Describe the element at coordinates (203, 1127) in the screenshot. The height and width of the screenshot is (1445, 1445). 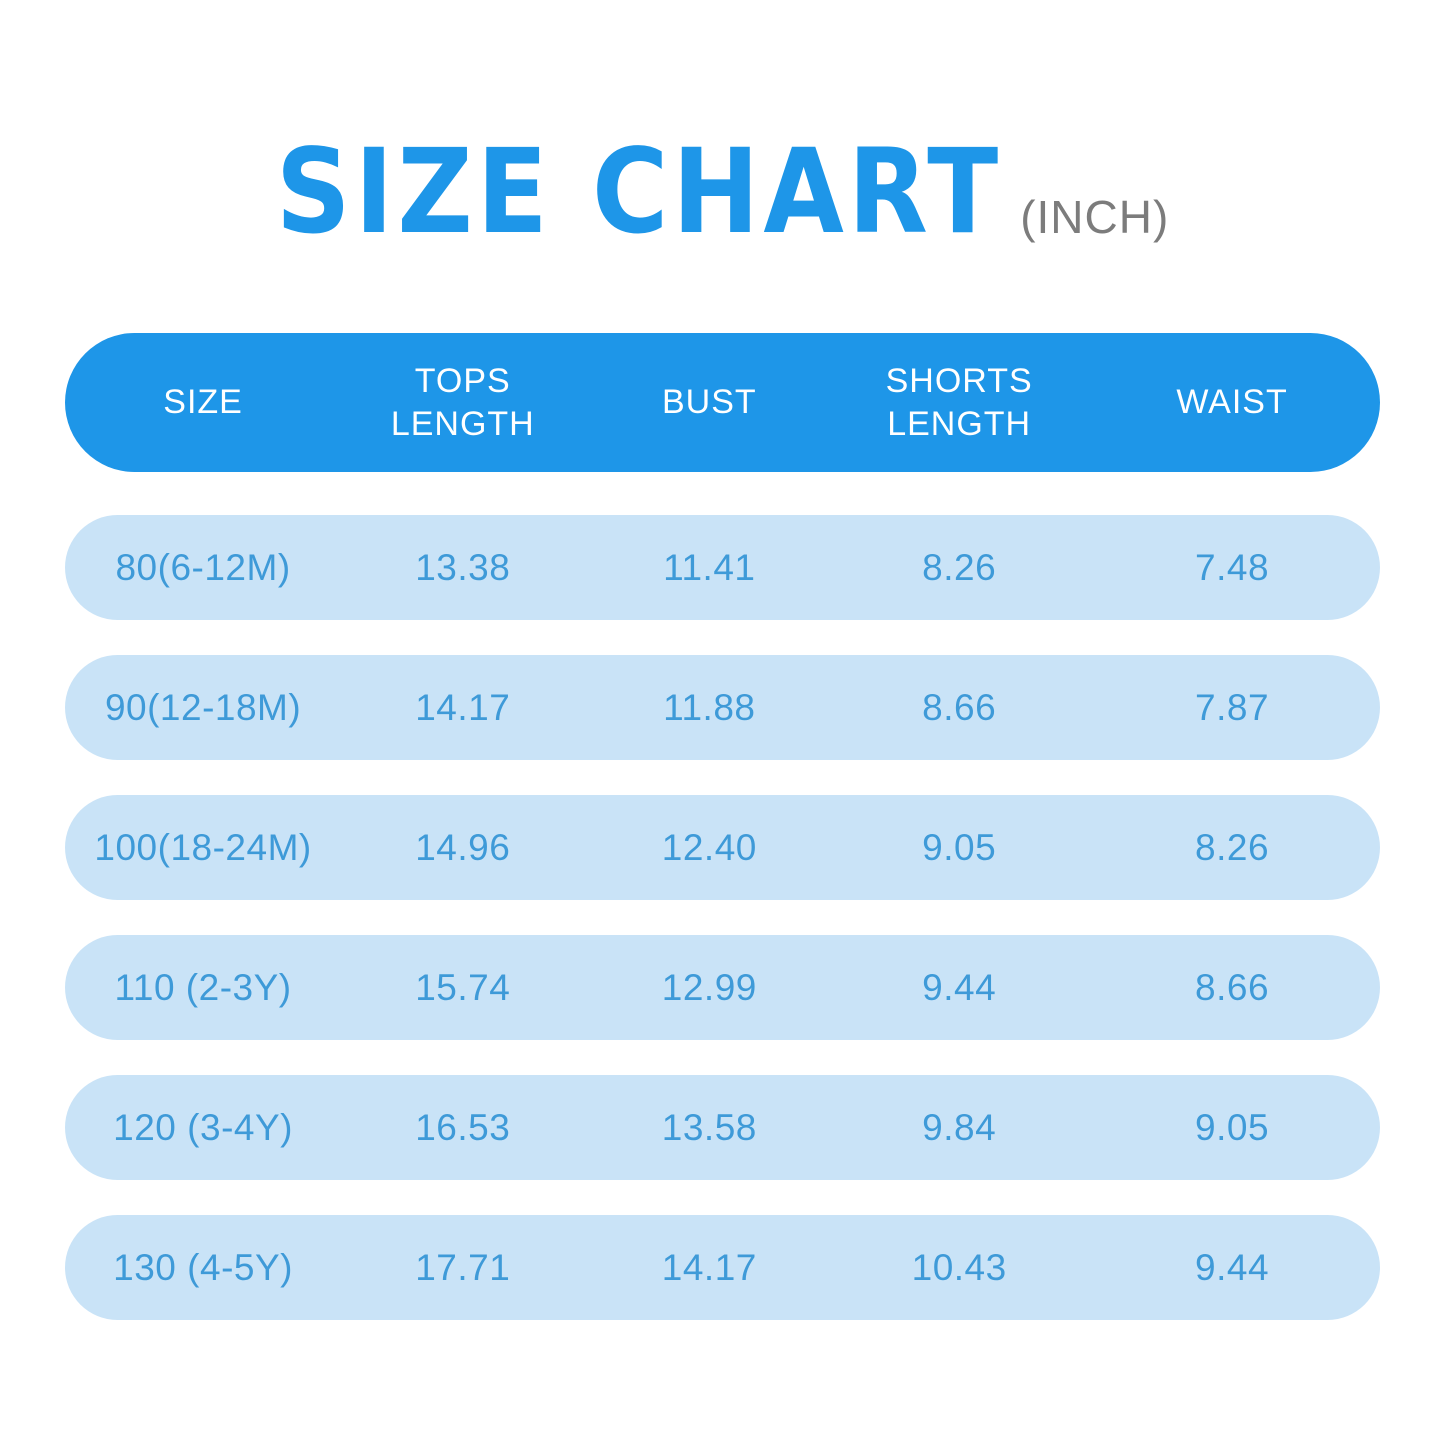
I see `row-size-label: 120 (3-4Y)` at that location.